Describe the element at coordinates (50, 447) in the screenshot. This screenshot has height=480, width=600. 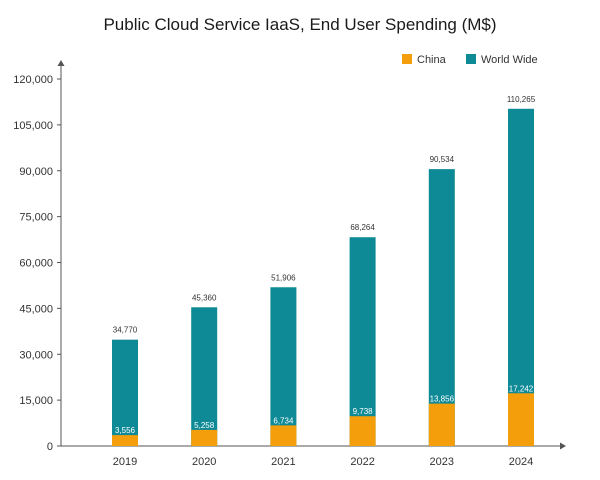
I see `y-tick-label: 0` at that location.